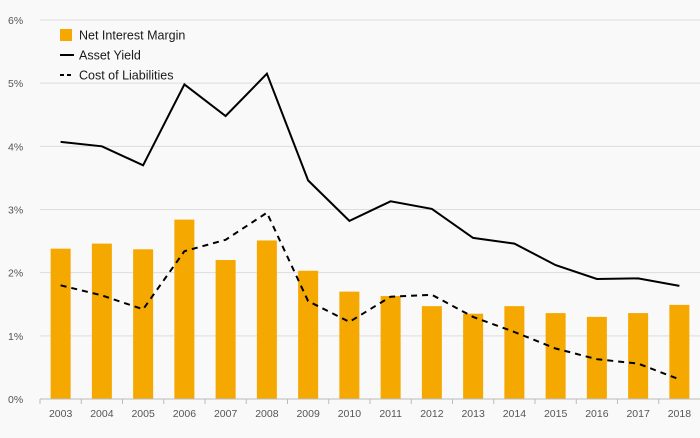  Describe the element at coordinates (15, 211) in the screenshot. I see `y-tick-label: 3%` at that location.